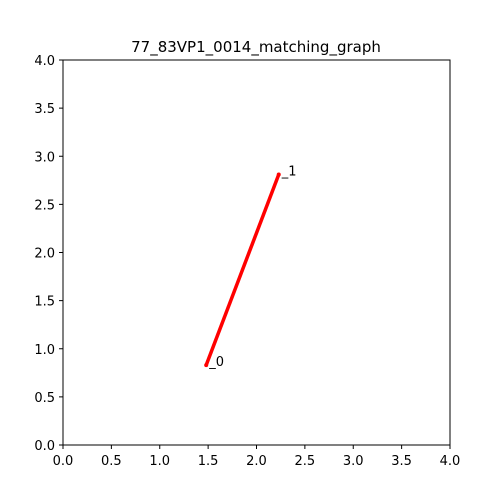 The image size is (500, 500). Describe the element at coordinates (208, 461) in the screenshot. I see `x-tick-label: 1.5` at that location.